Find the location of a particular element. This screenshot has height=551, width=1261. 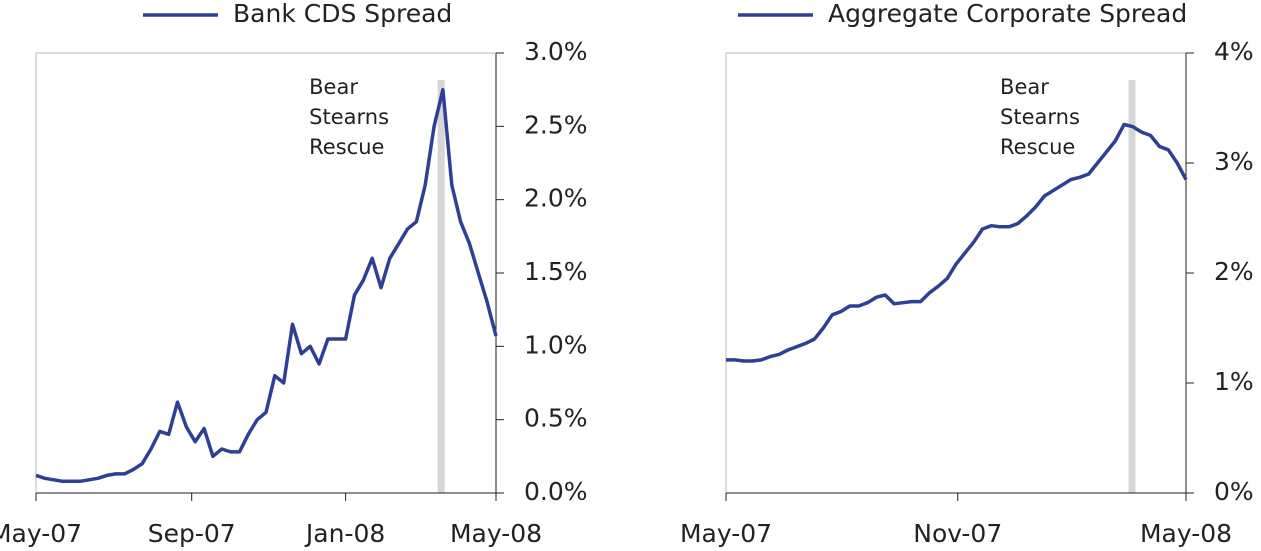

y-tick-label: 1% is located at coordinates (1234, 381).